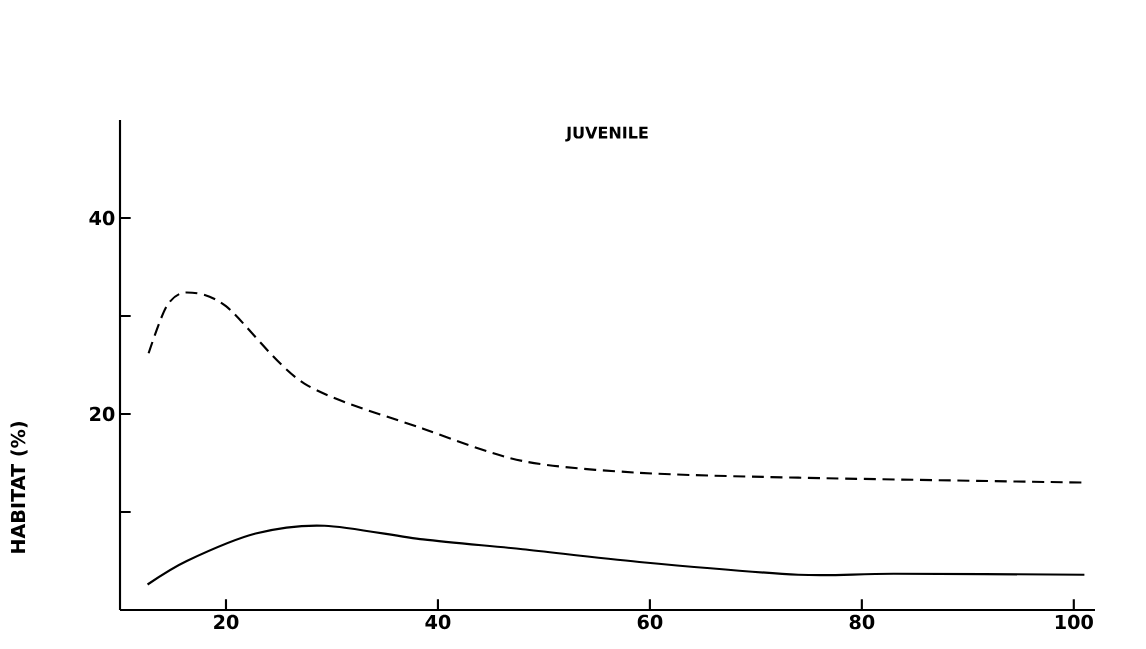 The height and width of the screenshot is (649, 1146). I want to click on x-tick-label: 60, so click(650, 622).